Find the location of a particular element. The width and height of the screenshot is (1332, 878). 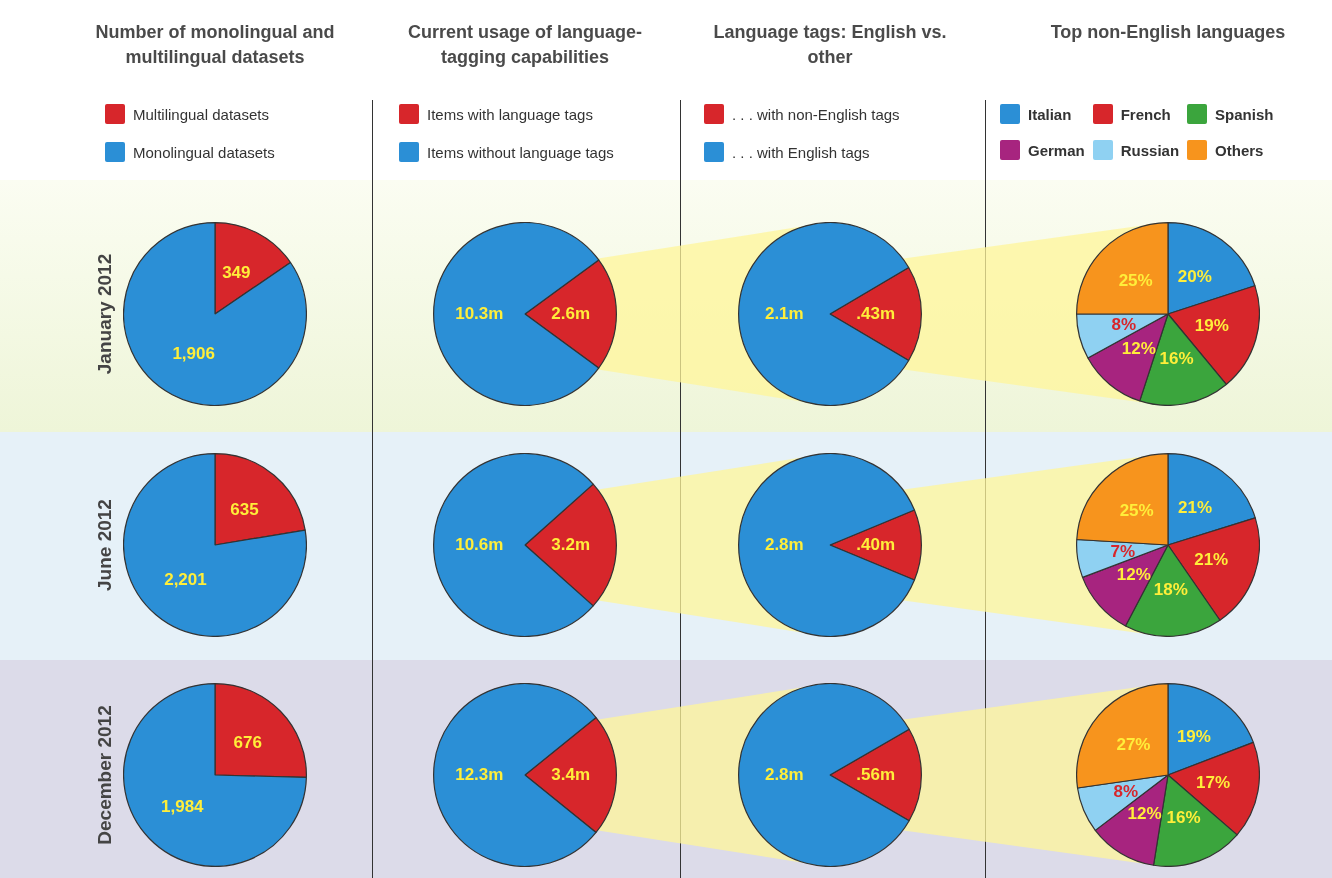

chart-title: Current usage of language-tagging capabilities is located at coordinates (525, 45).